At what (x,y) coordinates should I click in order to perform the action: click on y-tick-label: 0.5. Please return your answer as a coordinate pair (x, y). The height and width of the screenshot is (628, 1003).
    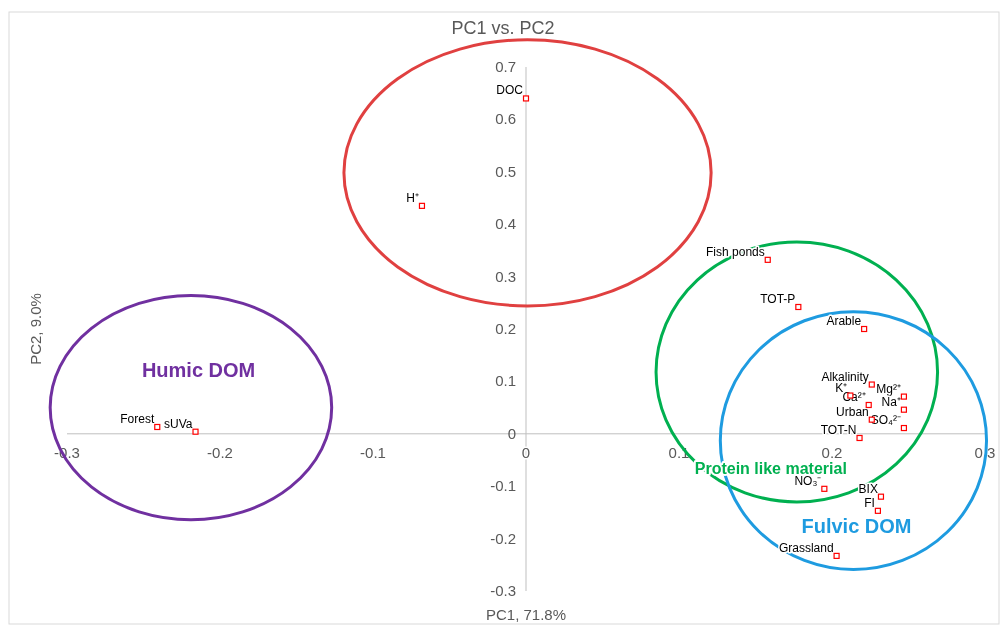
    Looking at the image, I should click on (505, 171).